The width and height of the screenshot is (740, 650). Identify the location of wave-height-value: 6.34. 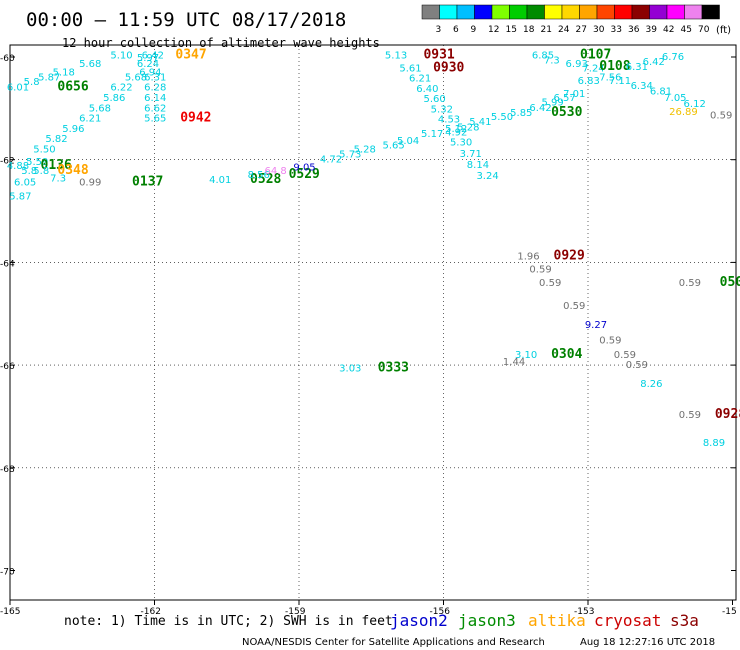
(642, 86).